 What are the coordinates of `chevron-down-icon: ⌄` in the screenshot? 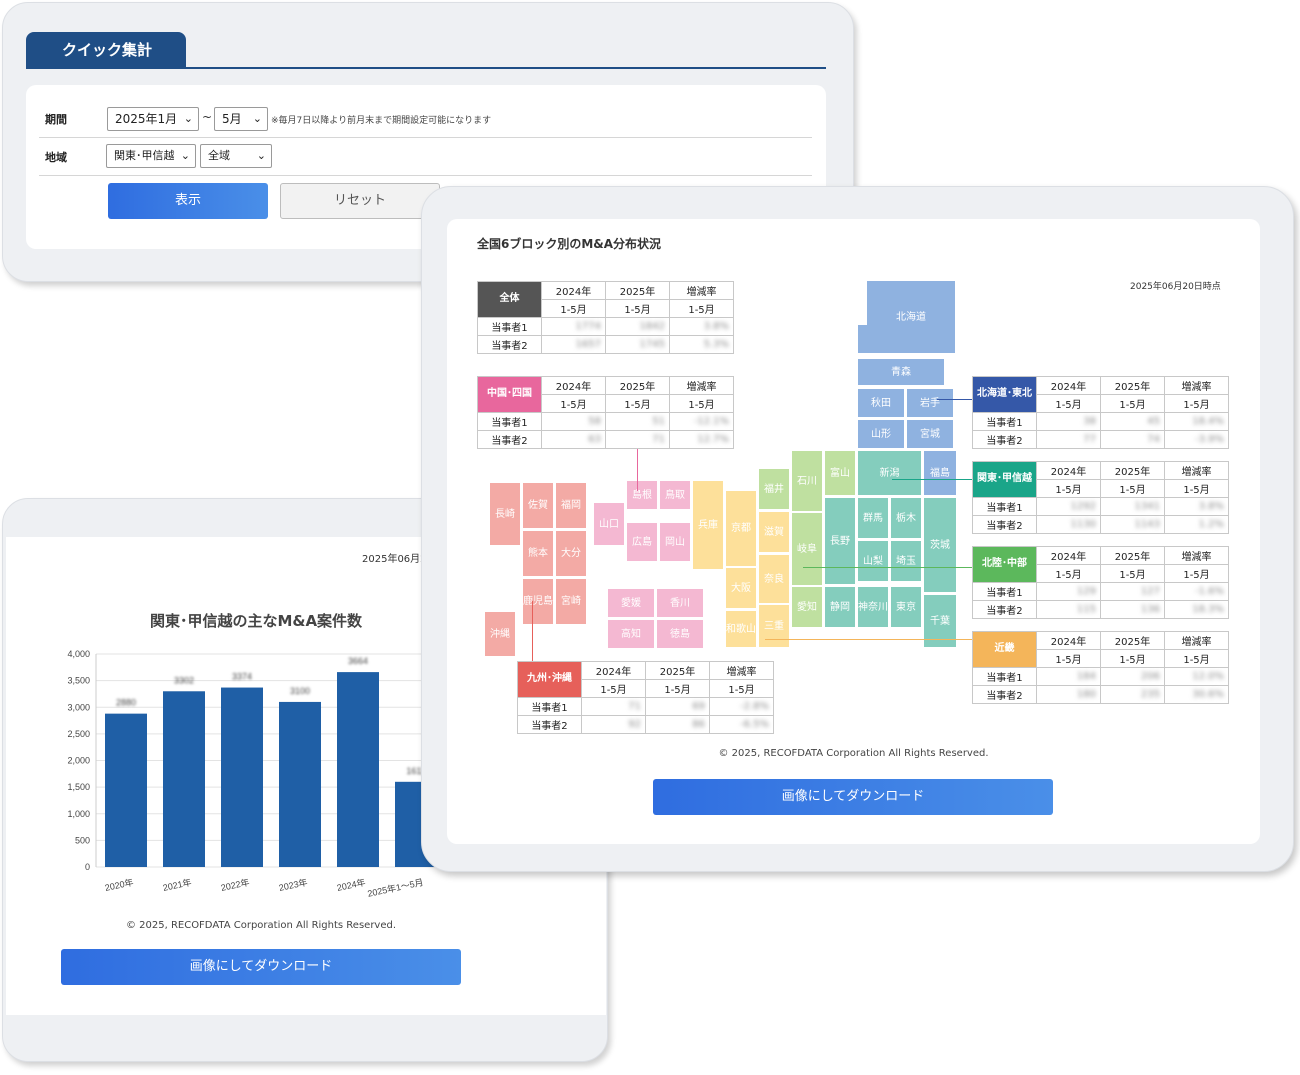 It's located at (185, 155).